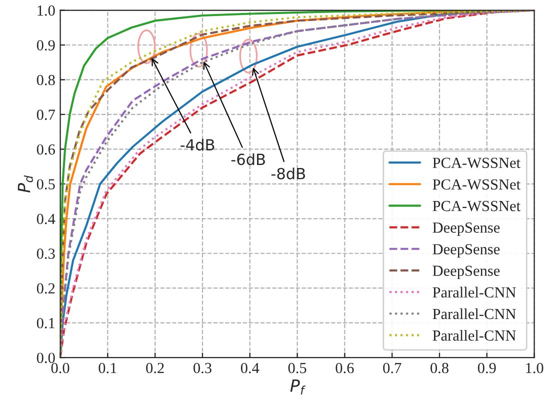  Describe the element at coordinates (297, 368) in the screenshot. I see `x-tick-label: 0.5` at that location.